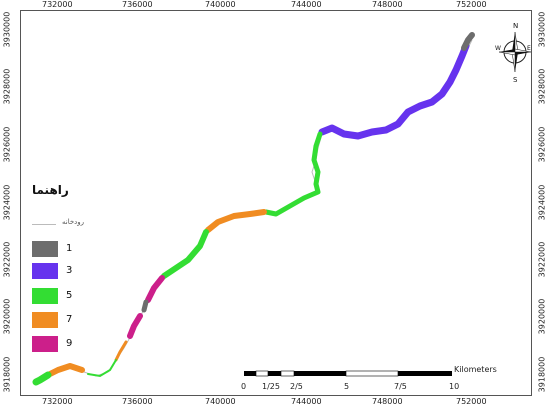 Image resolution: width=547 pixels, height=406 pixels. Describe the element at coordinates (515, 80) in the screenshot. I see `south-label: S` at that location.